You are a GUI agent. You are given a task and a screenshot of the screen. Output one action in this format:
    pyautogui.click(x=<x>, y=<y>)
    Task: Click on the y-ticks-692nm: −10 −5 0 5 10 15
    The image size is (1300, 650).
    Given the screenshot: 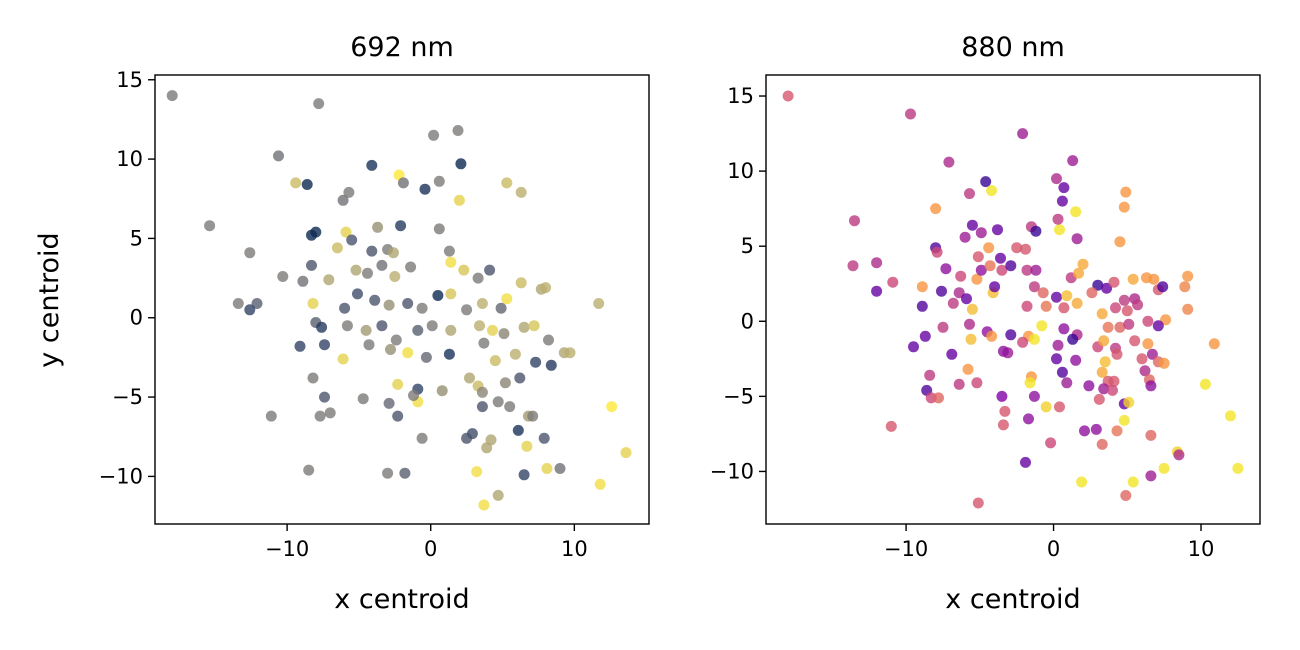 What is the action you would take?
    pyautogui.click(x=127, y=278)
    